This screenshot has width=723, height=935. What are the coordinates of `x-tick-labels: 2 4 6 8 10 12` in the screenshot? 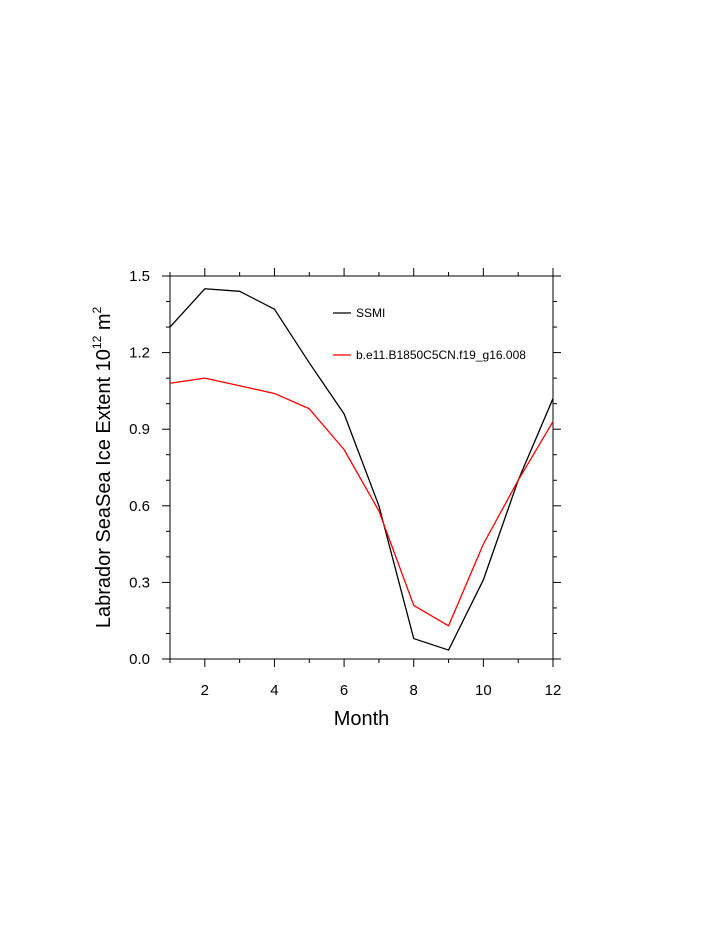 It's located at (381, 690).